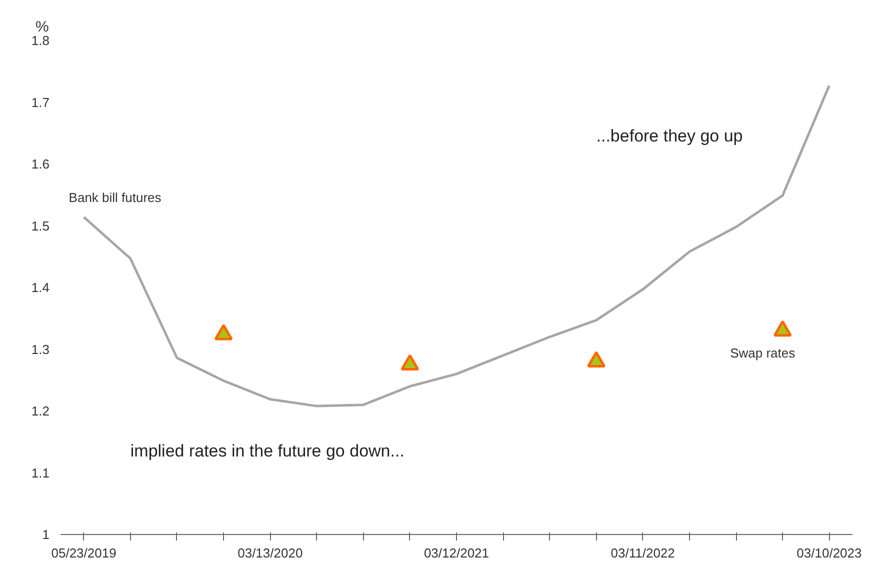 Image resolution: width=872 pixels, height=574 pixels. Describe the element at coordinates (115, 198) in the screenshot. I see `series-label: Bank bill futures` at that location.